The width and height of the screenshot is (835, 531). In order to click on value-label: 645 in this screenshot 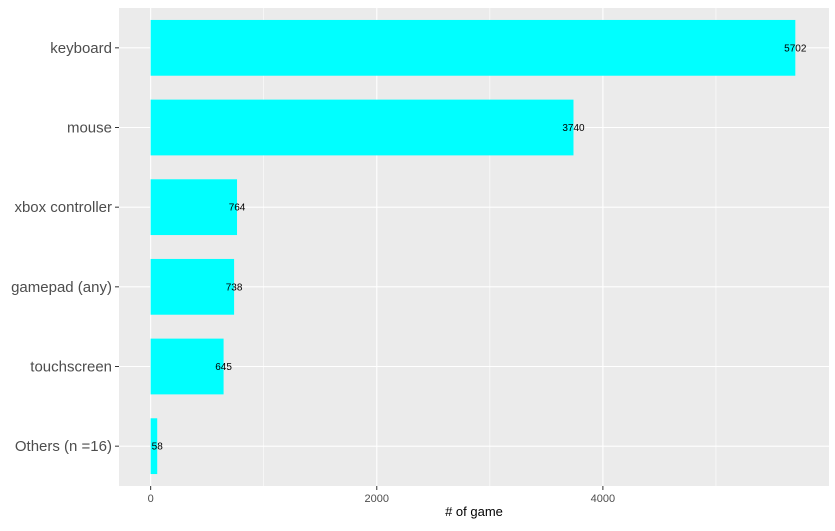, I will do `click(223, 367)`.